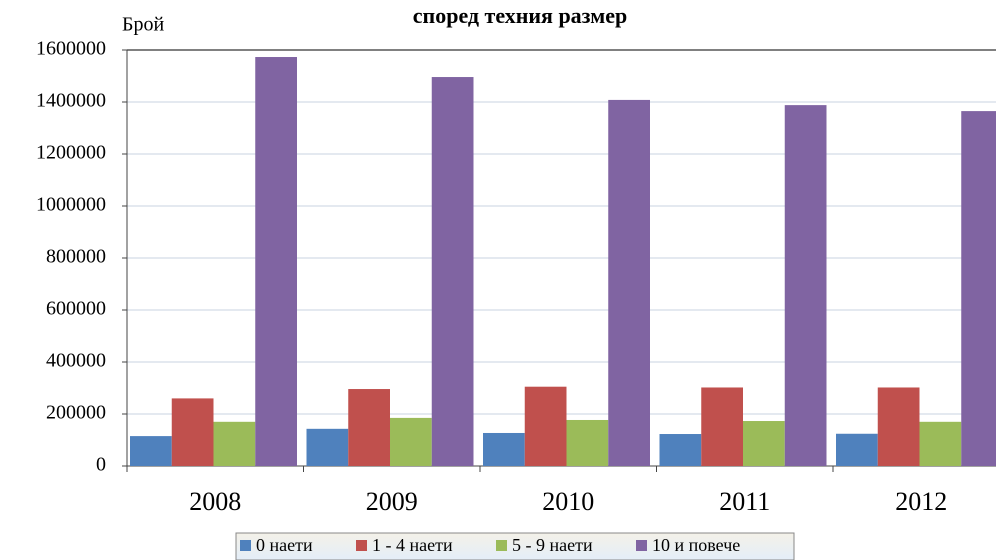 This screenshot has height=560, width=996. I want to click on y-tick-label: 1400000, so click(71, 101).